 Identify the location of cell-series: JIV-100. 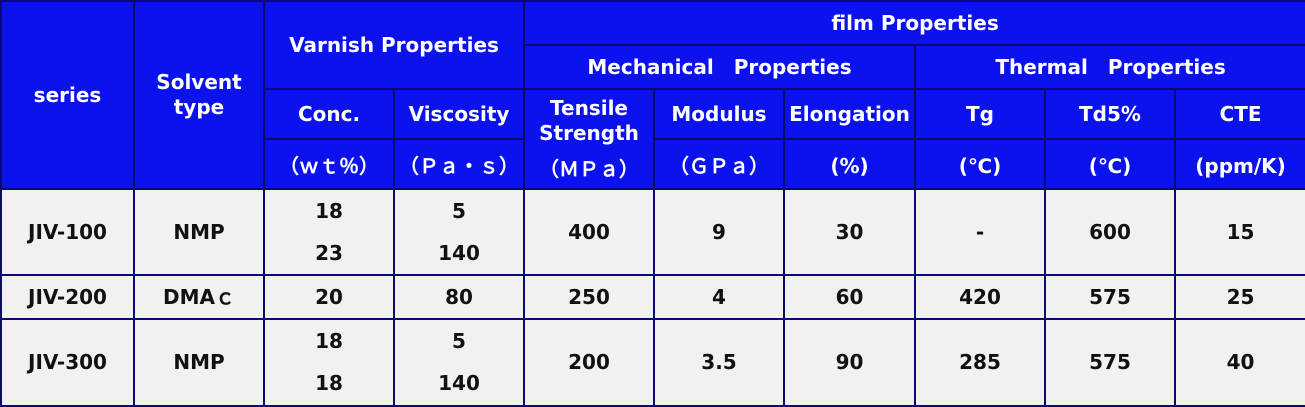
(67, 232).